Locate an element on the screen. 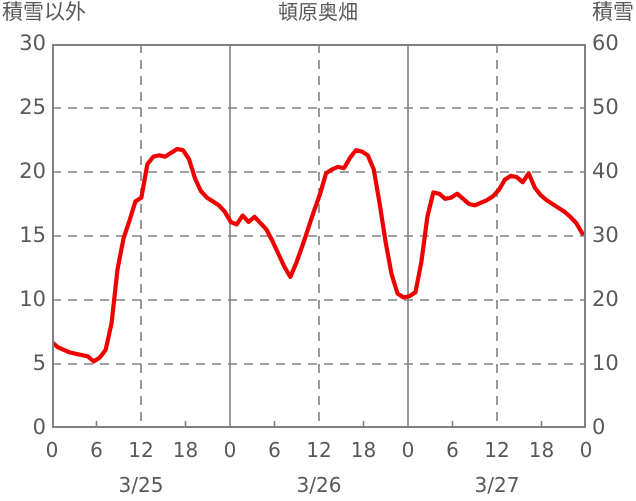 This screenshot has height=501, width=636. left-axis-caption: 積雪以外 is located at coordinates (44, 12).